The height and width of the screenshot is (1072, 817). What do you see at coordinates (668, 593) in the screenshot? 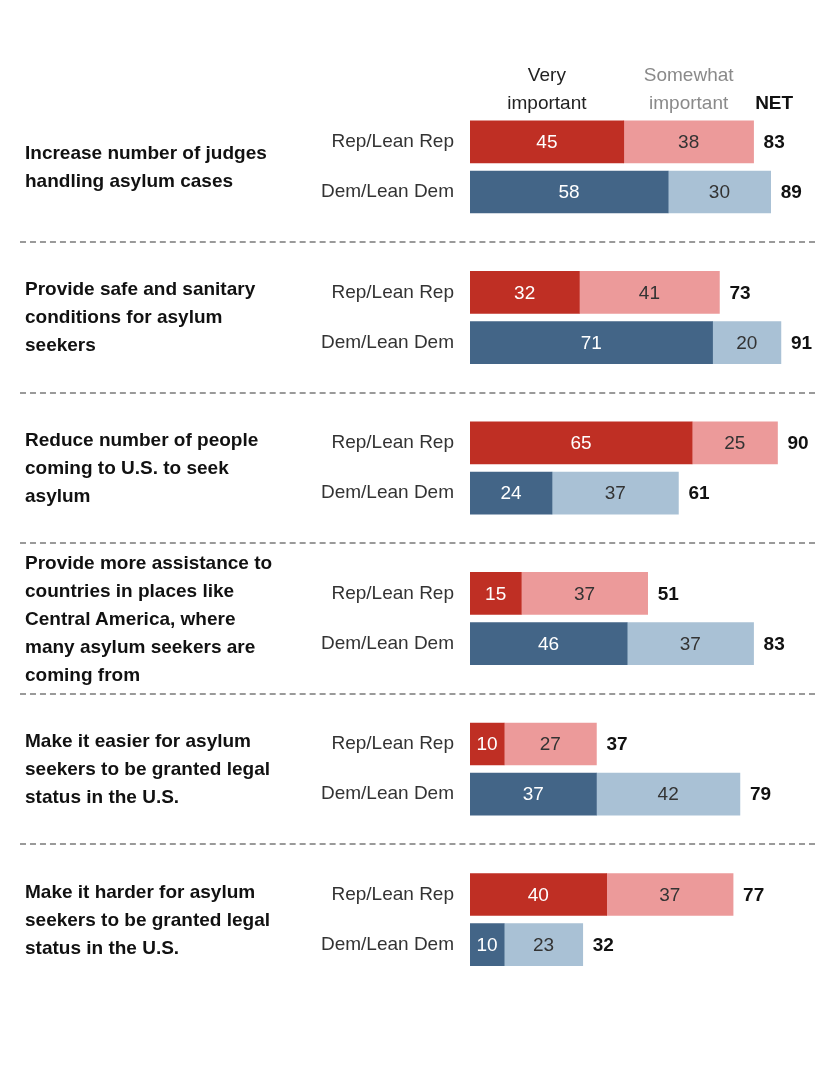
I see `total-label: 51` at bounding box center [668, 593].